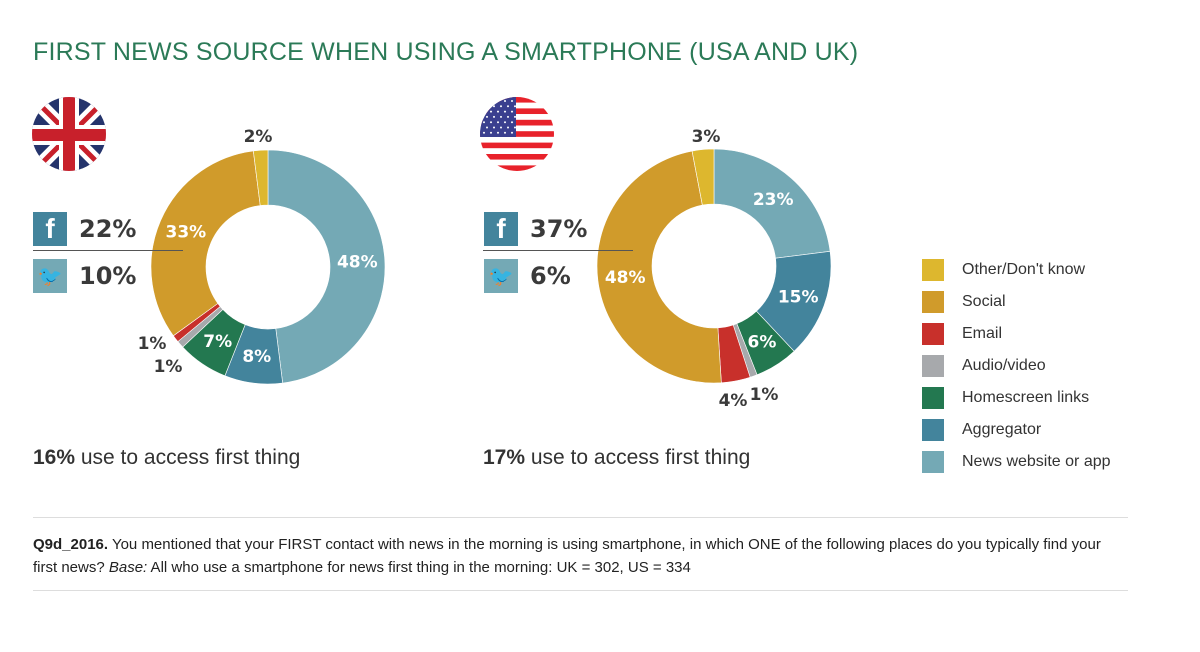 The width and height of the screenshot is (1200, 652). I want to click on legend-item: Social, so click(1016, 302).